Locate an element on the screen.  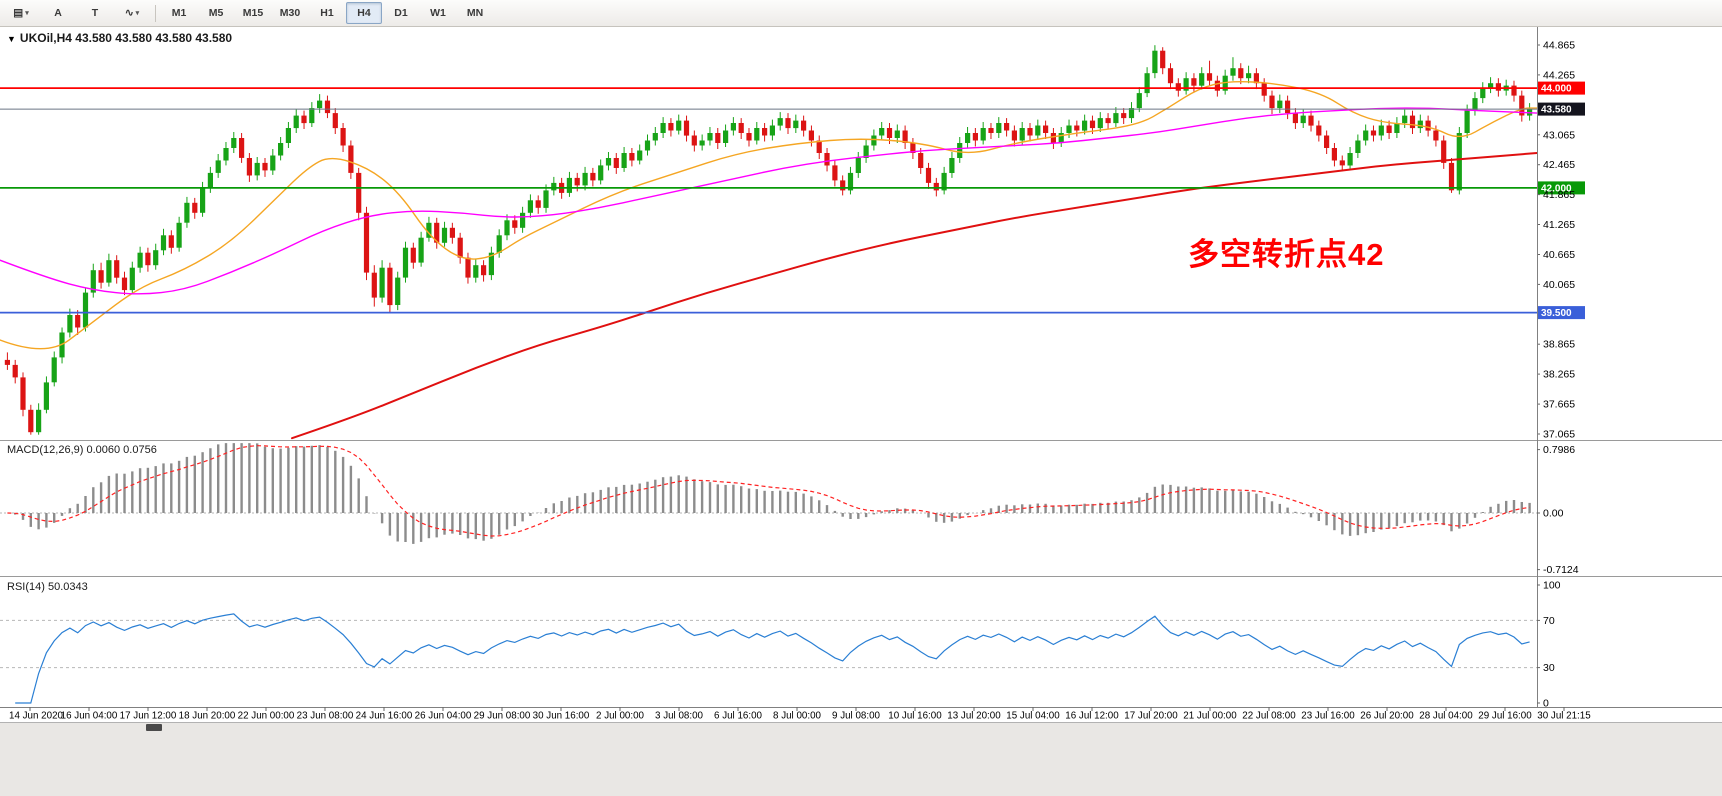
current-price-marker: 43.580 is located at coordinates (792, 109).